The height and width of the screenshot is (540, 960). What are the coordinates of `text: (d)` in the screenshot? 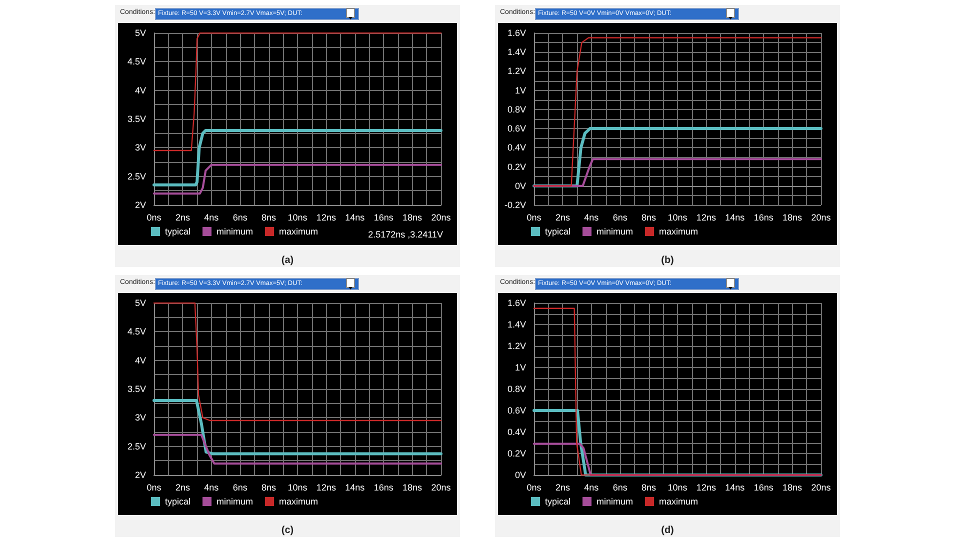 It's located at (667, 530).